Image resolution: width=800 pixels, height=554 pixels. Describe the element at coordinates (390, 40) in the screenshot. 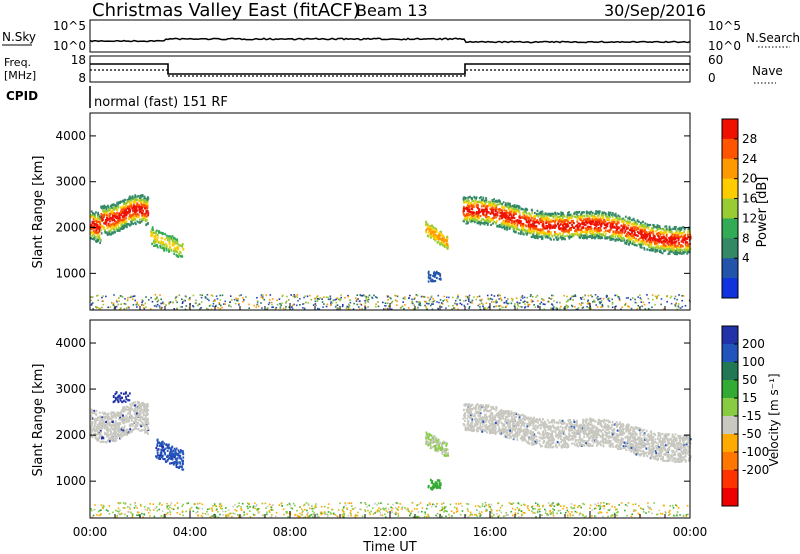

I see `nsky-series` at that location.